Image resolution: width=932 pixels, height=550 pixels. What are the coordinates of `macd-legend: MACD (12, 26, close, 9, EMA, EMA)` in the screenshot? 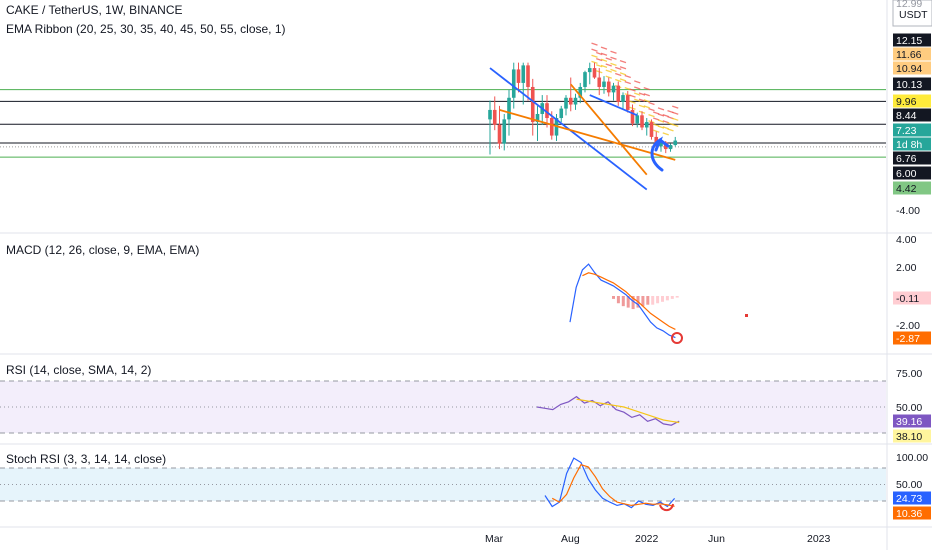 It's located at (103, 250).